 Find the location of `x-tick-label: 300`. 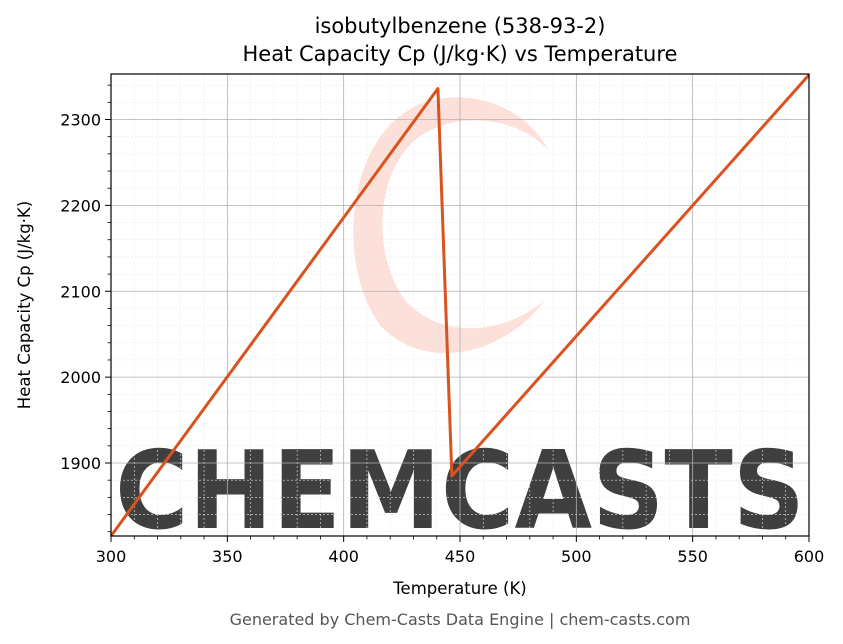

x-tick-label: 300 is located at coordinates (111, 556).